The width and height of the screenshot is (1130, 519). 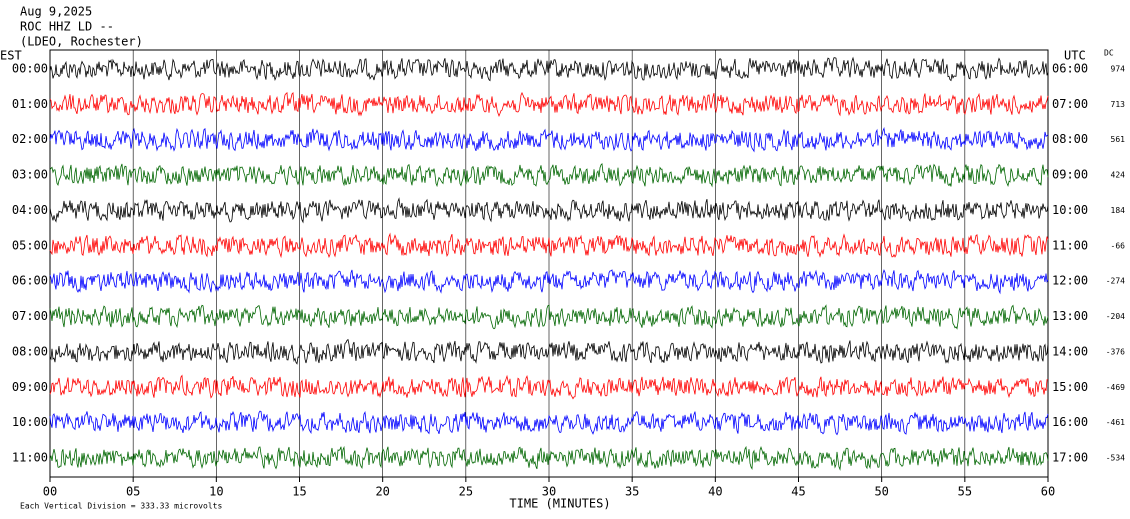 I want to click on row-label: 04:00, so click(x=30, y=210).